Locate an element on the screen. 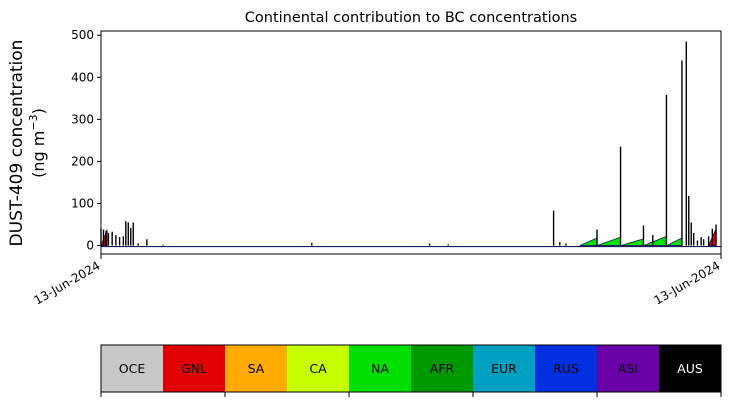 This screenshot has height=402, width=730. legend-label-ca: CA is located at coordinates (318, 368).